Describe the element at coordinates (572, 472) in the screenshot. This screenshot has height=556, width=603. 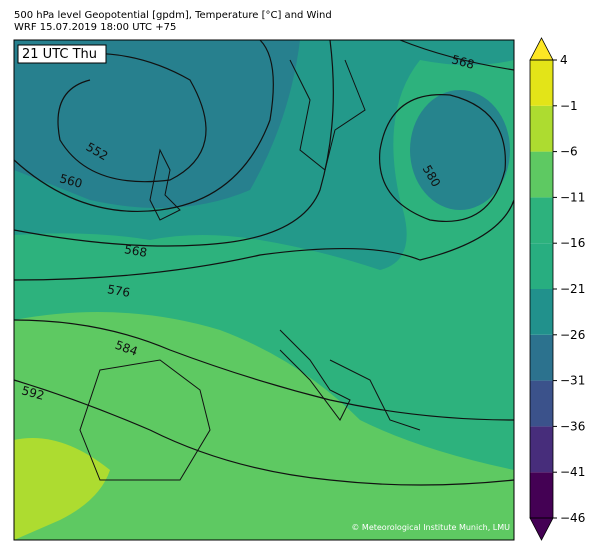
I see `colorbar-tick-label: −41` at that location.